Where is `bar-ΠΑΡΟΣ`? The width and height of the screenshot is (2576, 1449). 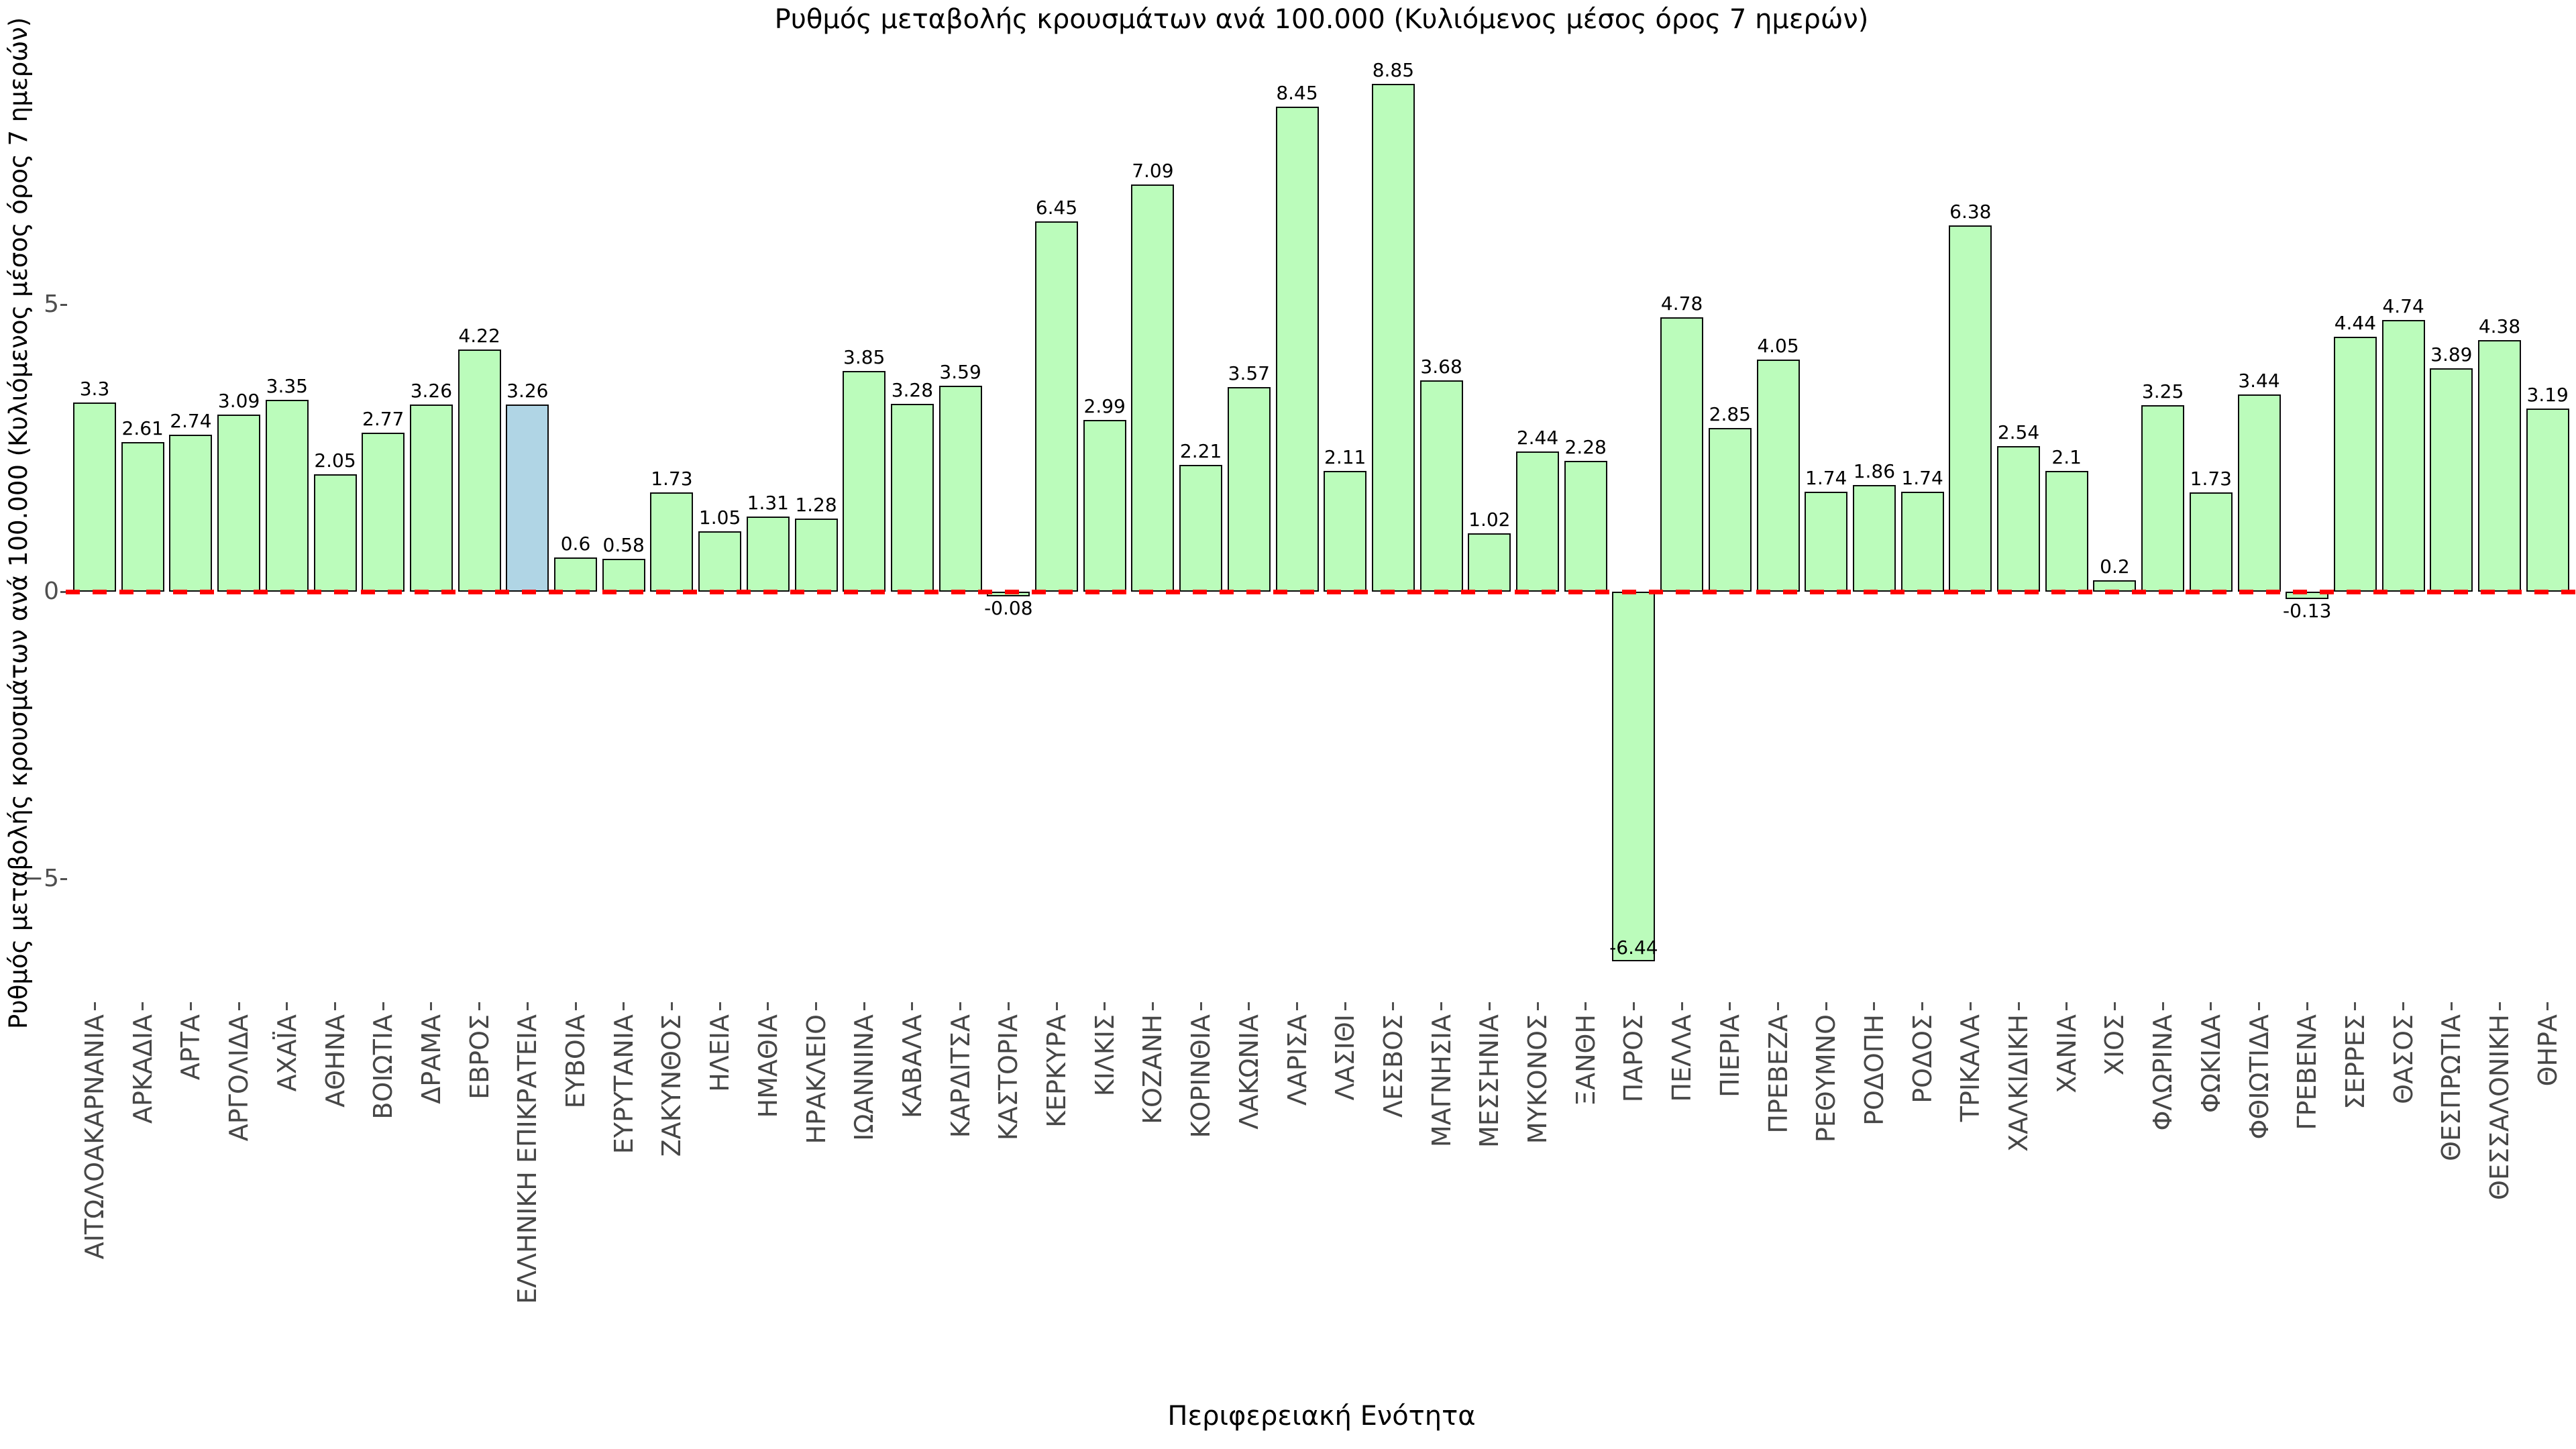
bar-ΠΑΡΟΣ is located at coordinates (1634, 777).